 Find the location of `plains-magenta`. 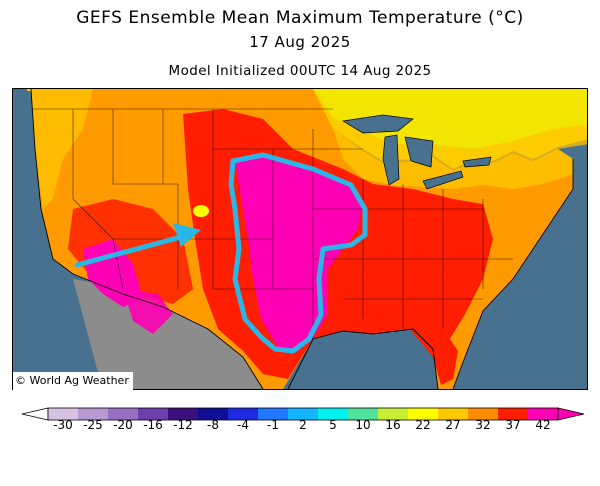

plains-magenta is located at coordinates (299, 254).